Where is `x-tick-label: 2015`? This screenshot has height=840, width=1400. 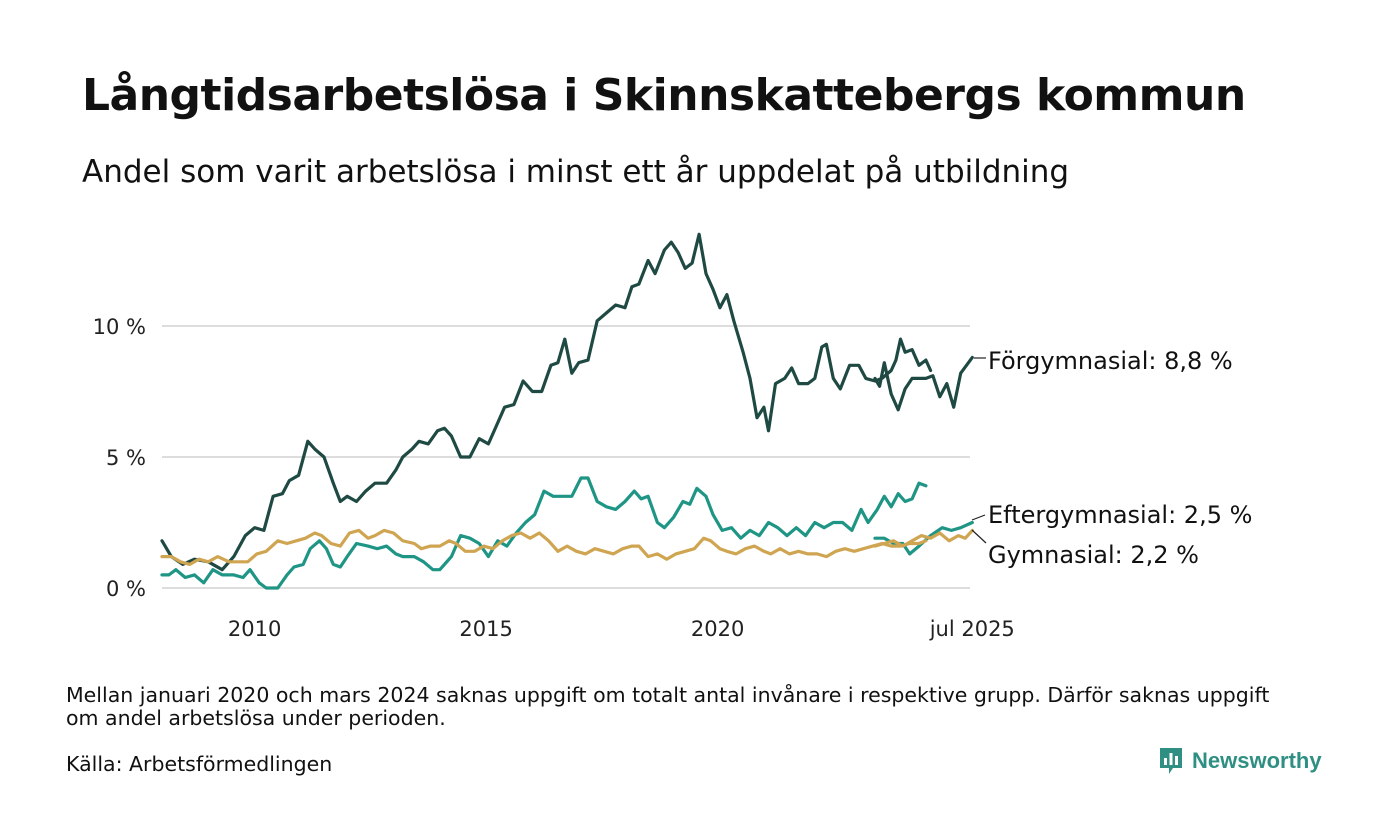 x-tick-label: 2015 is located at coordinates (485, 629).